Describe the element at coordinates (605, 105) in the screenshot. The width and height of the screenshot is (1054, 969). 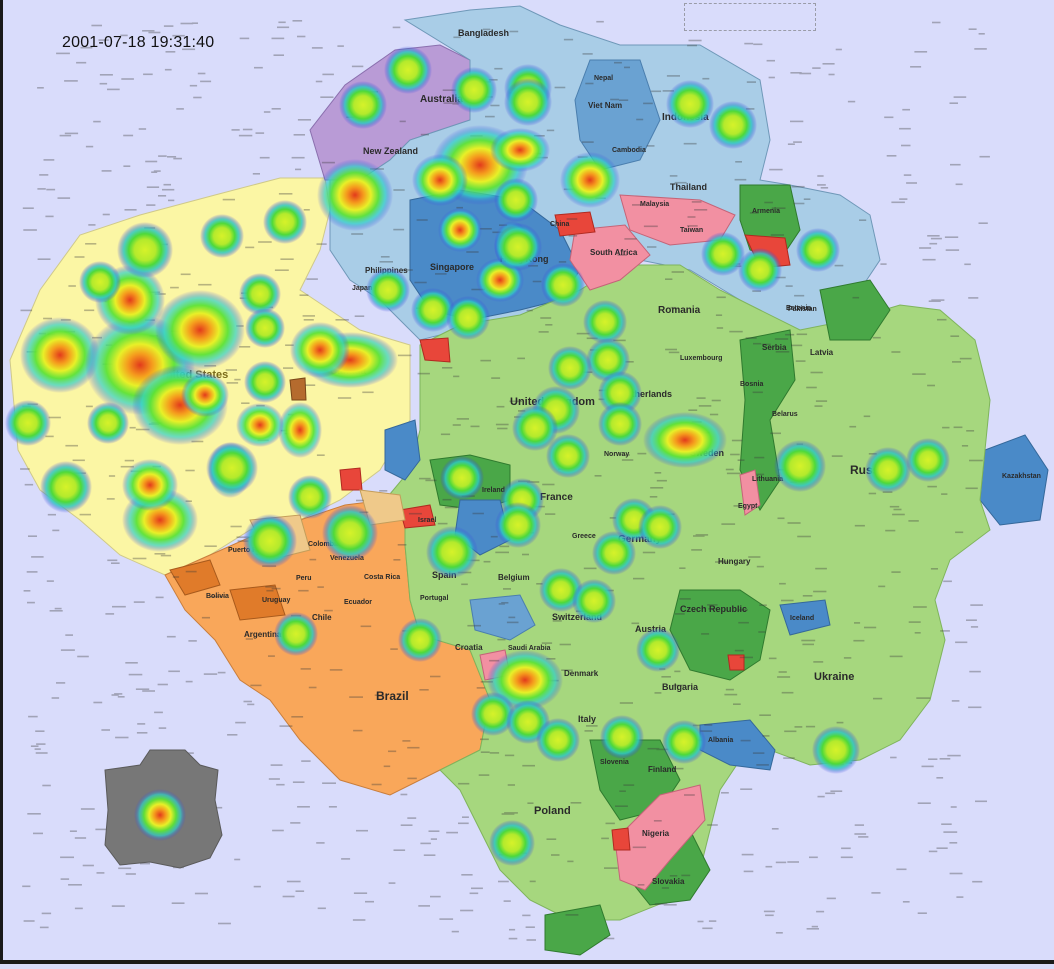
I see `label-vietnam: Viet Nam` at that location.